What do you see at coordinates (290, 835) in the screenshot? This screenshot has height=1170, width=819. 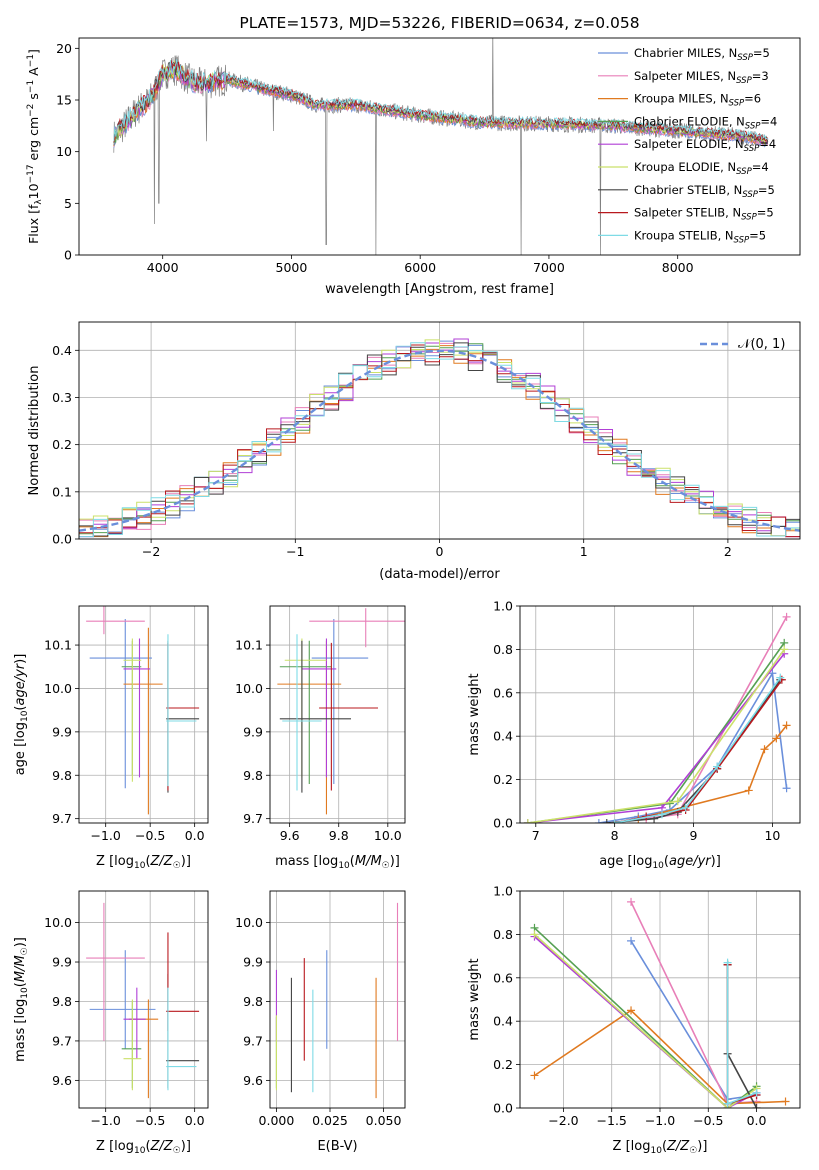 I see `x-tick-label: 9.6` at bounding box center [290, 835].